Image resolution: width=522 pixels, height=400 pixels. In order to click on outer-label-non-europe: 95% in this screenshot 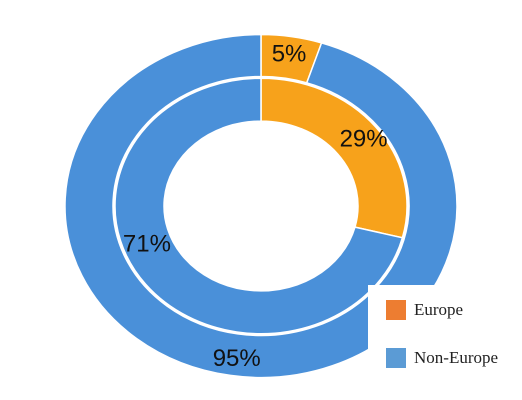, I will do `click(237, 358)`.